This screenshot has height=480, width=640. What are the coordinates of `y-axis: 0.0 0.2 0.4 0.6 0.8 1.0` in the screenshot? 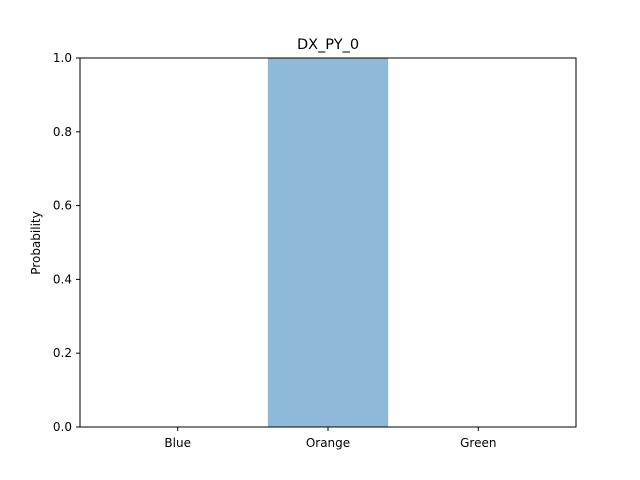 It's located at (66, 242).